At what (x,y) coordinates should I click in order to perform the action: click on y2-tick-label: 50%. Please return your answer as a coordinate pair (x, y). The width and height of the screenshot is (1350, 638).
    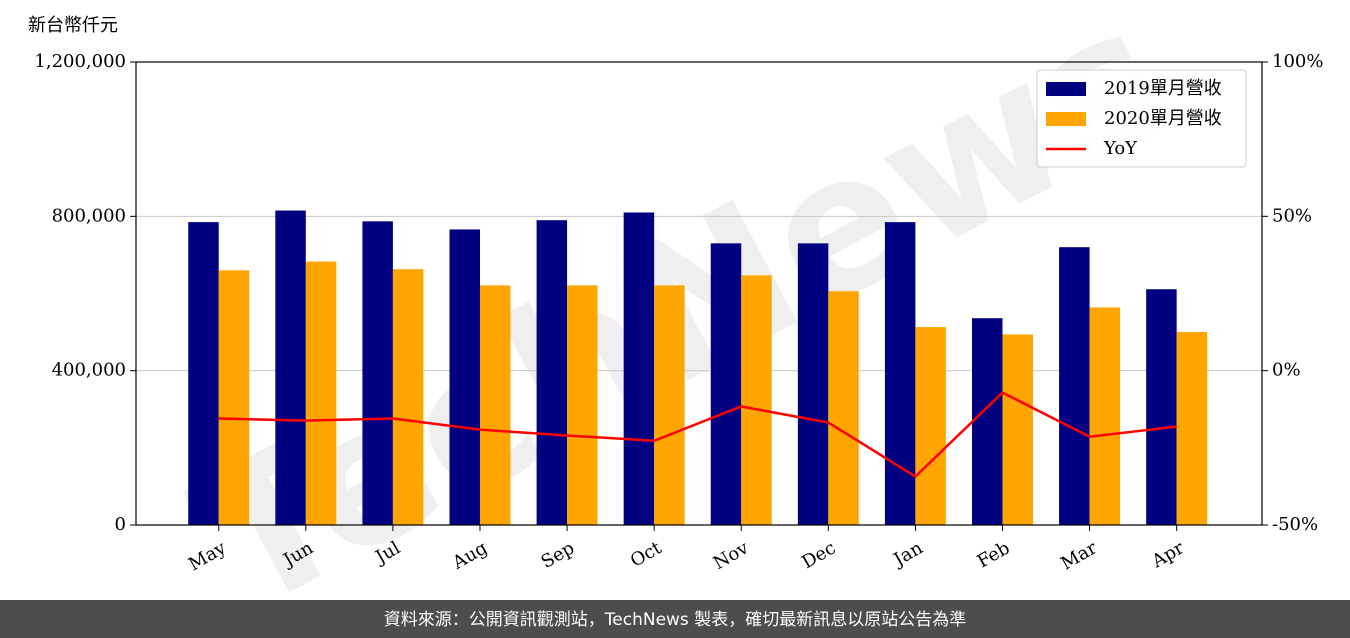
    Looking at the image, I should click on (1292, 215).